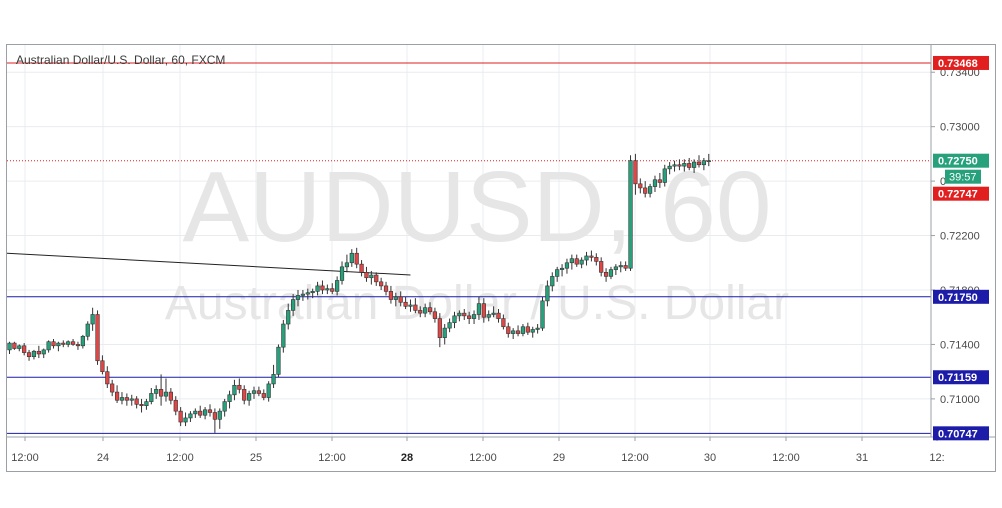 The width and height of the screenshot is (1002, 508). I want to click on x-tick-label: 31, so click(862, 458).